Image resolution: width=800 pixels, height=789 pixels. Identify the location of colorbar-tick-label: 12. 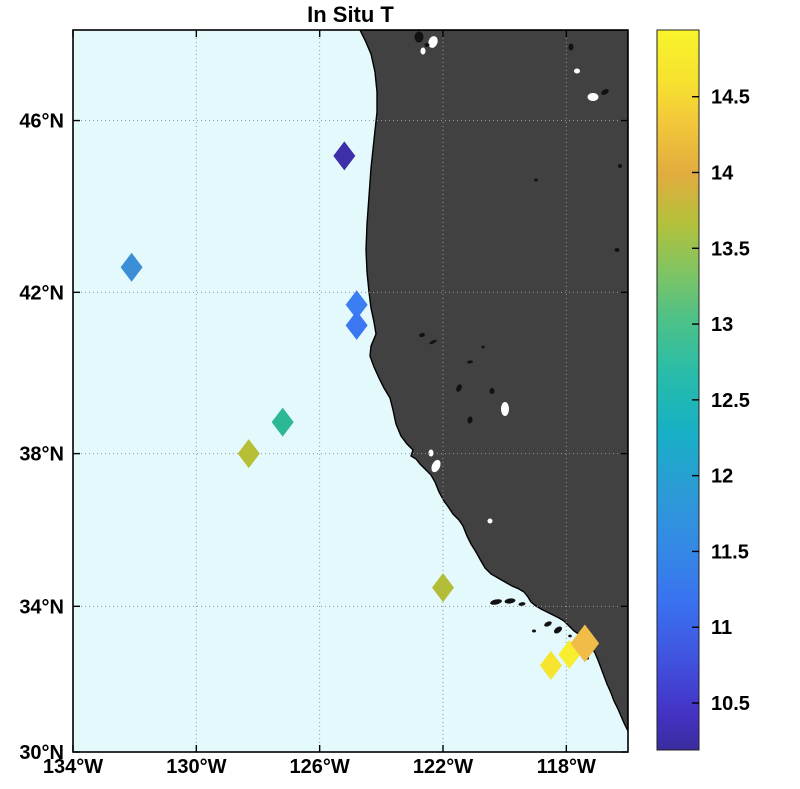
(722, 477).